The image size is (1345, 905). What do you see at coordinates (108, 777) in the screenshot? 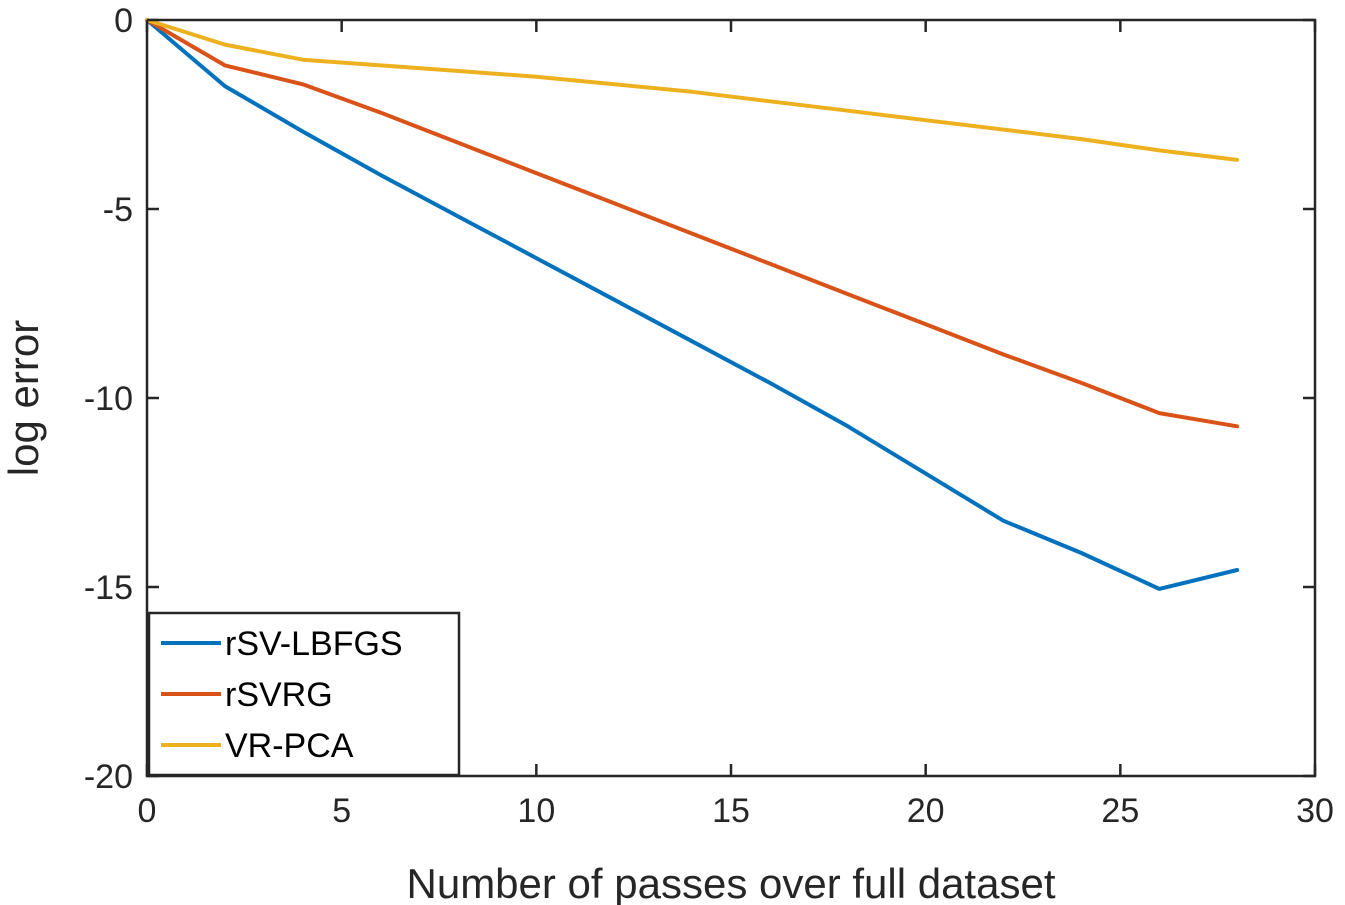
I see `y-tick-label: -20` at bounding box center [108, 777].